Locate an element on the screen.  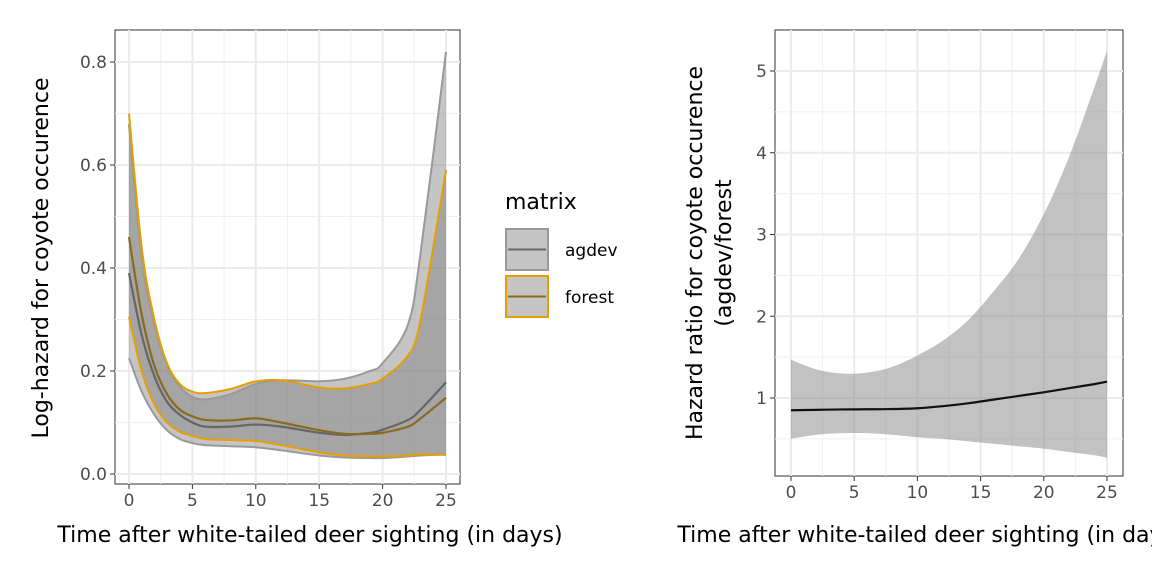
y-tick-label: 0.4 is located at coordinates (93, 269).